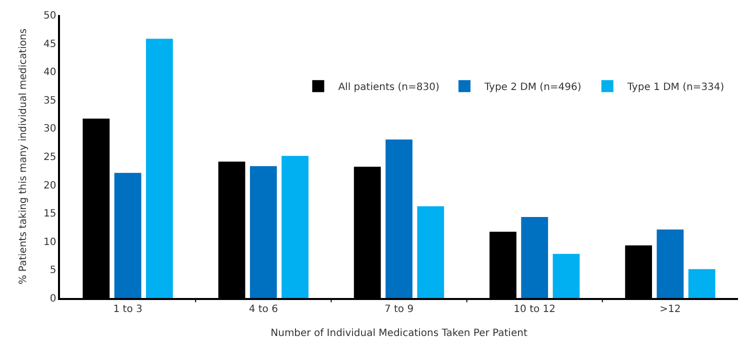  What do you see at coordinates (50, 157) in the screenshot?
I see `y-tick-label: 25` at bounding box center [50, 157].